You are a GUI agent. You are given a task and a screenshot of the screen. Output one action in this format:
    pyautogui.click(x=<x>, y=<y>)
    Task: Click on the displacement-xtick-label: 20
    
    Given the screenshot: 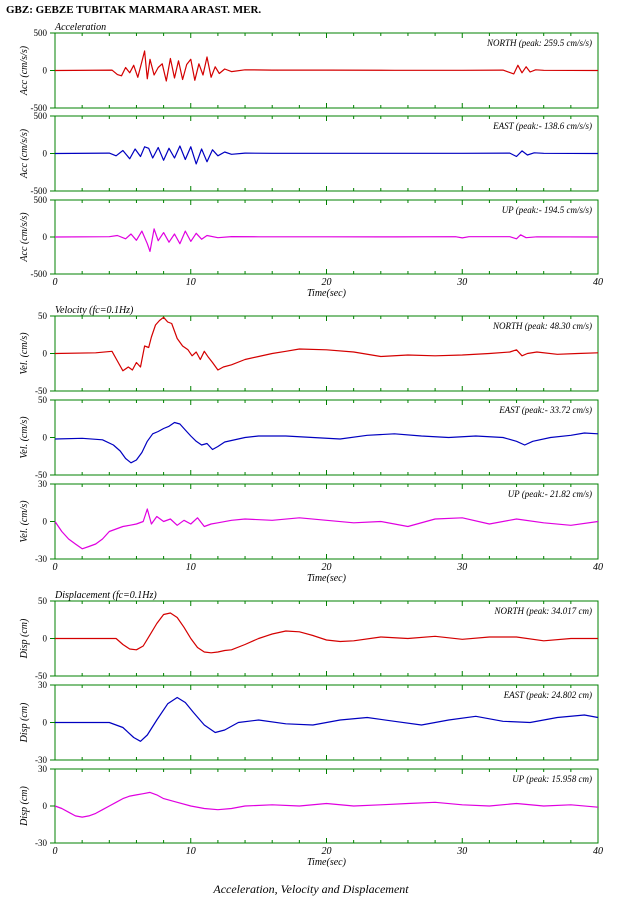 What is the action you would take?
    pyautogui.click(x=327, y=851)
    